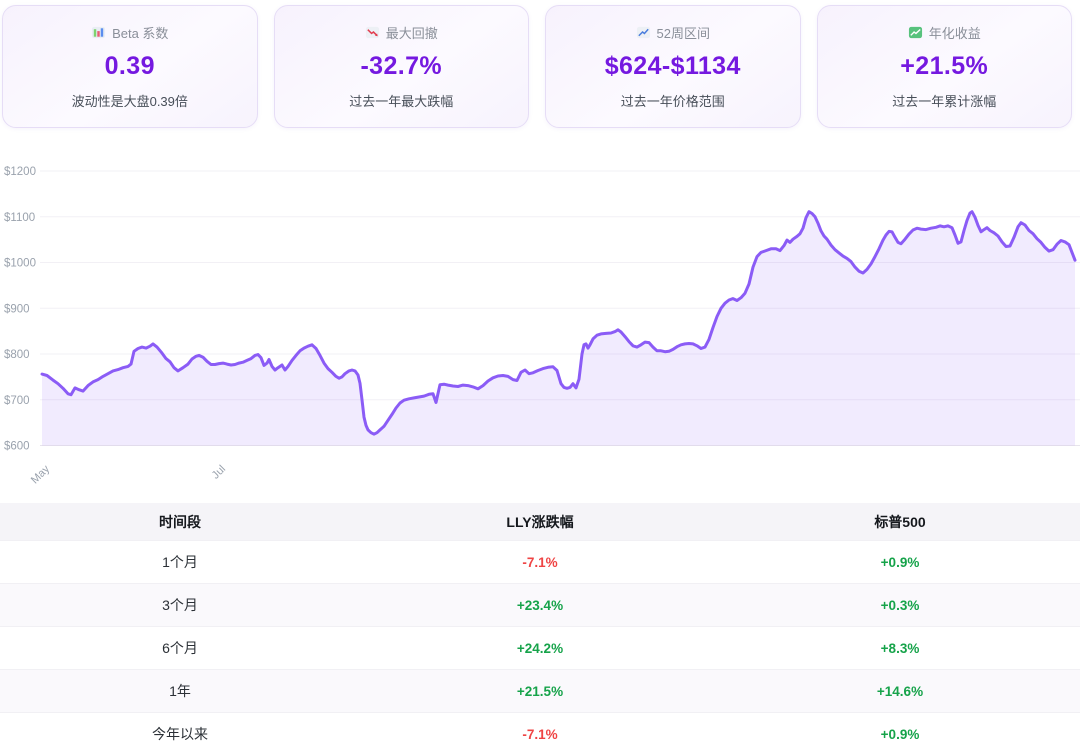  What do you see at coordinates (954, 33) in the screenshot?
I see `stat-card-label: 年化收益` at bounding box center [954, 33].